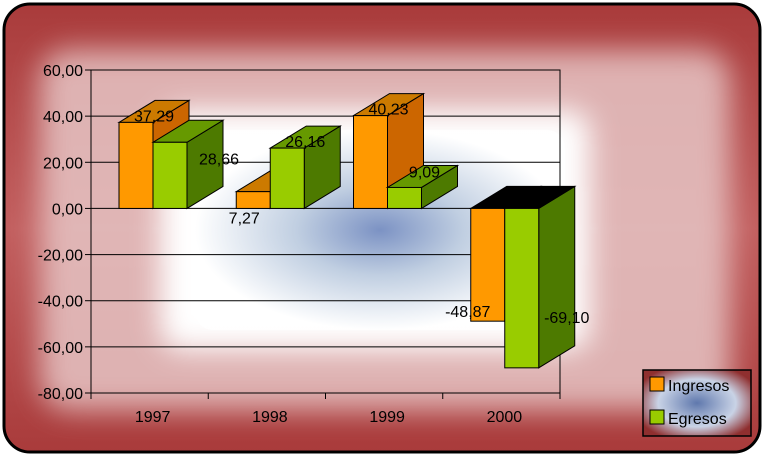 Image resolution: width=764 pixels, height=456 pixels. Describe the element at coordinates (253, 200) in the screenshot. I see `bar-ingresos-1998` at that location.